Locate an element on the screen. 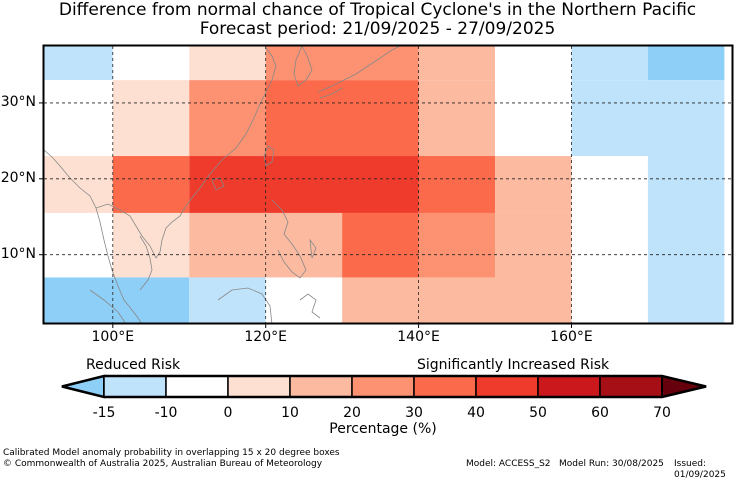 This screenshot has width=755, height=481. footer-issued: Issued: 01/09/2025 is located at coordinates (700, 469).